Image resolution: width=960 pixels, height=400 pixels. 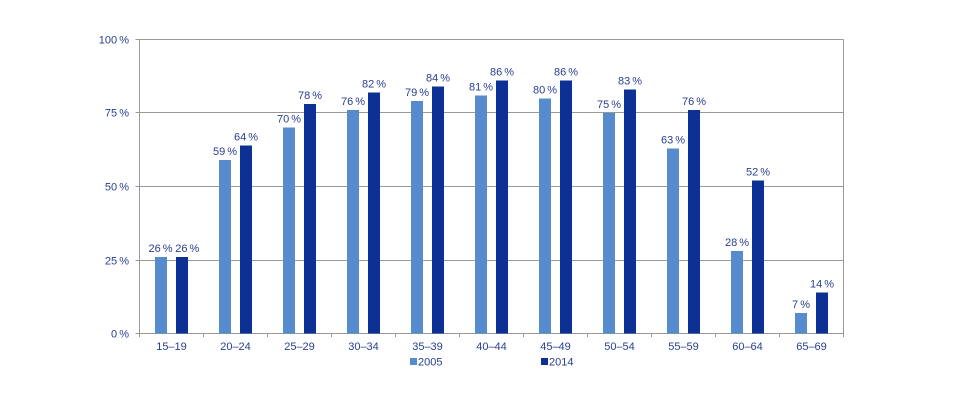 What do you see at coordinates (673, 140) in the screenshot?
I see `svg-text: 63 %` at bounding box center [673, 140].